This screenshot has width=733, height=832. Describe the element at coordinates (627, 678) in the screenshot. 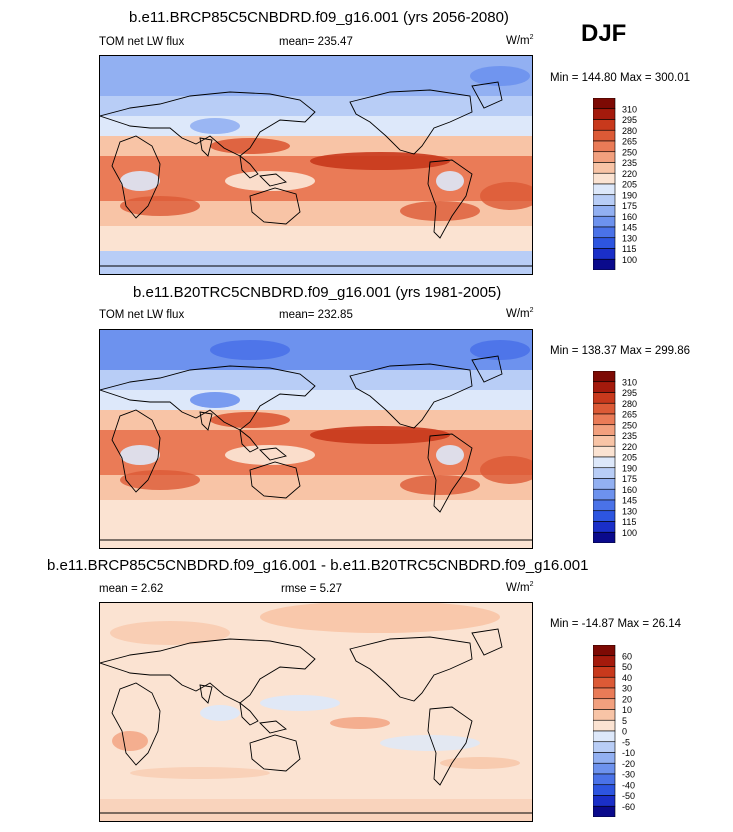

I see `colorbar-tick-label: 40` at that location.